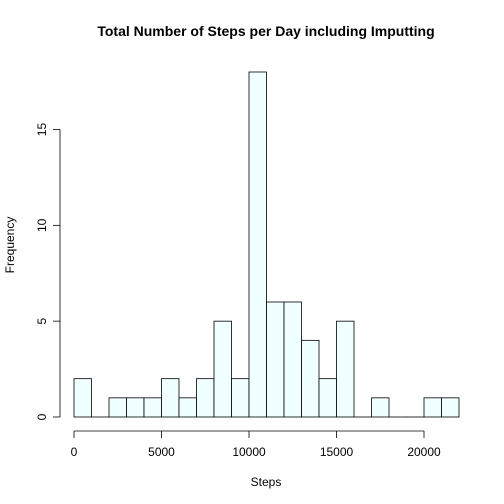 This screenshot has width=504, height=504. I want to click on x-tick-label: 10000, so click(249, 452).